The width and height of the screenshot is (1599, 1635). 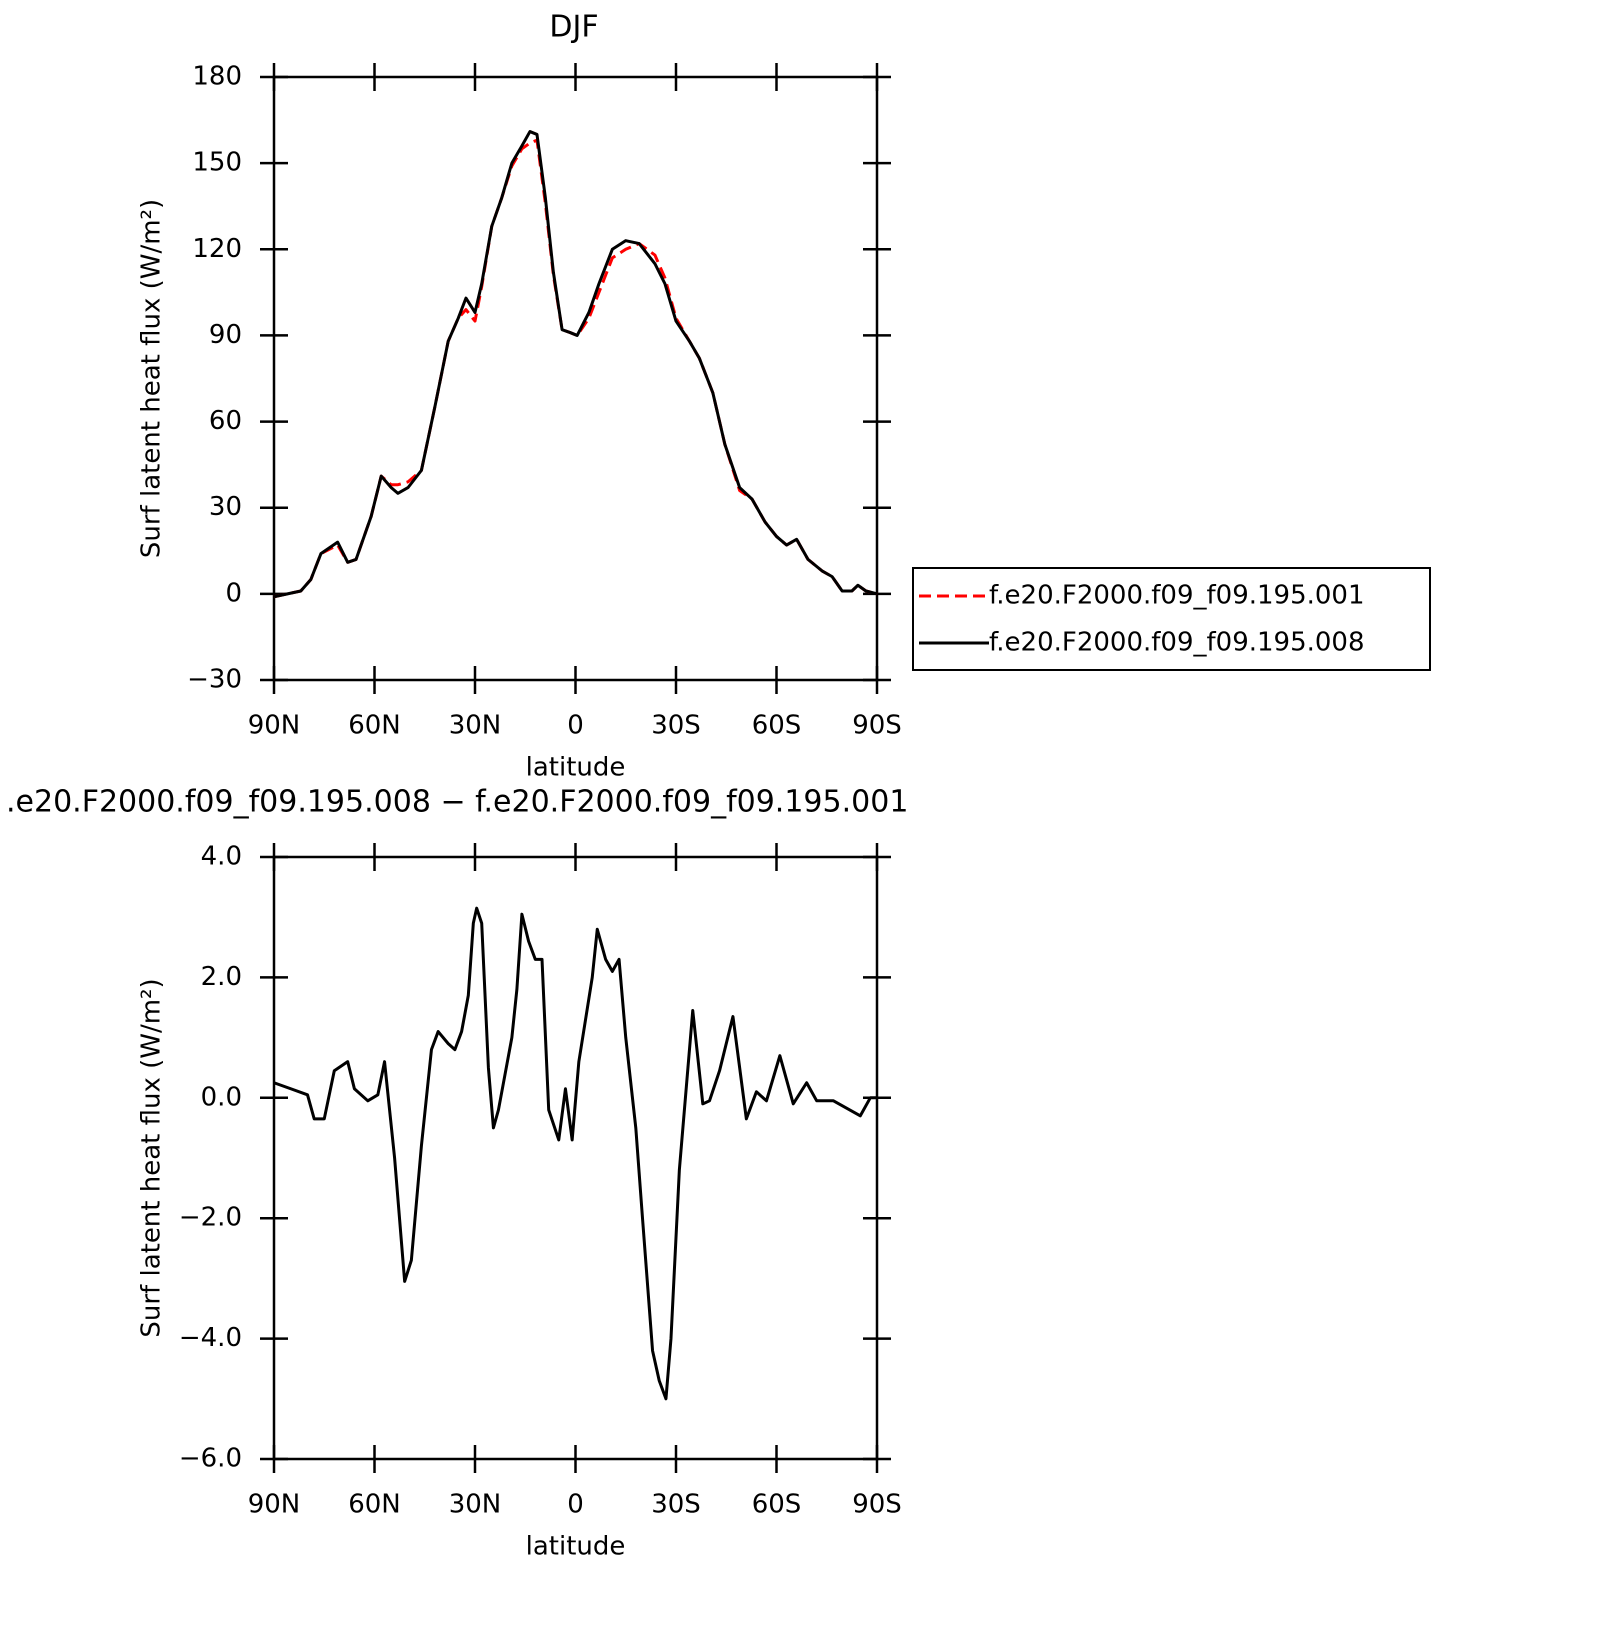 I want to click on legend-label: f.e20.F2000.f09_f09.195.008, so click(x=1177, y=643).